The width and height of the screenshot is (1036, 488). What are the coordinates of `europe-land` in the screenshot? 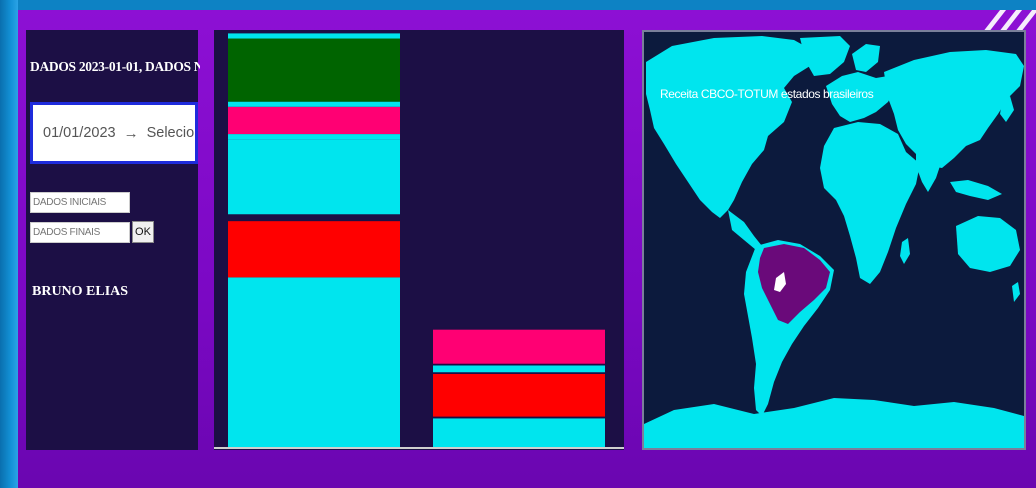 It's located at (861, 97).